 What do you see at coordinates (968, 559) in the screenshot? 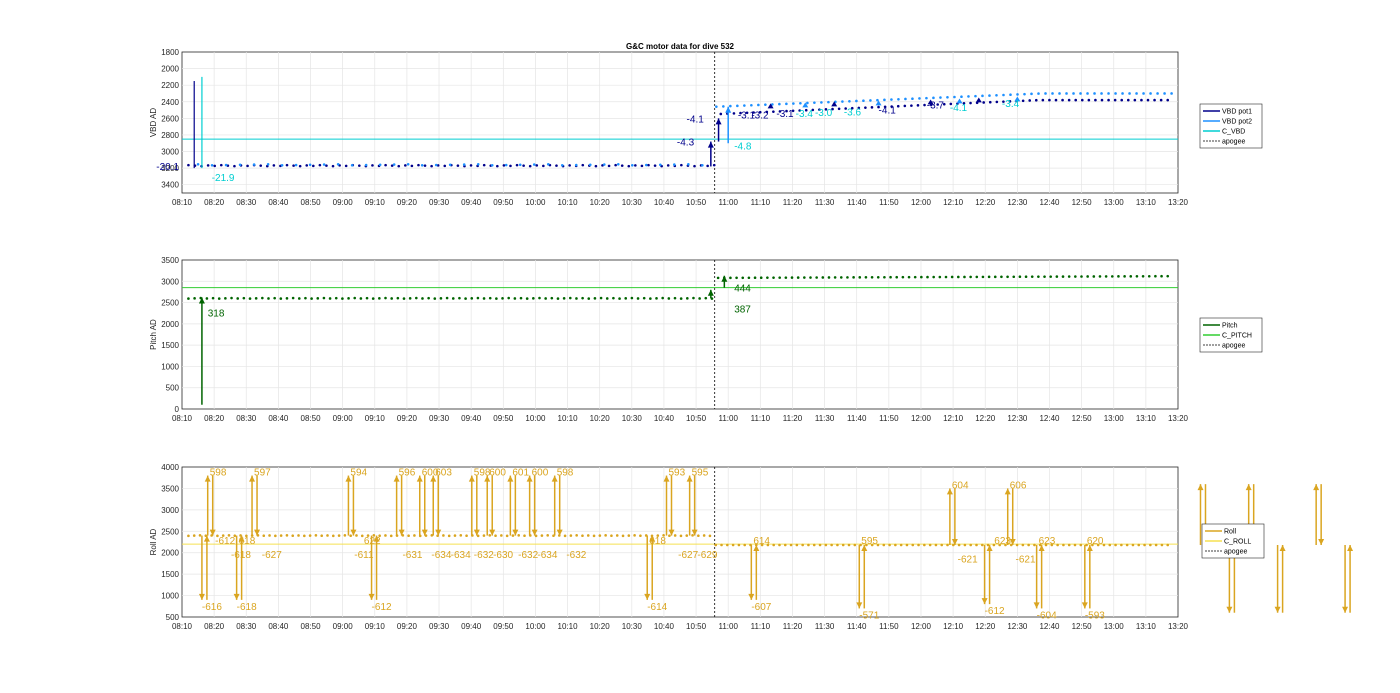
I see `point-annotation: -621` at bounding box center [968, 559].